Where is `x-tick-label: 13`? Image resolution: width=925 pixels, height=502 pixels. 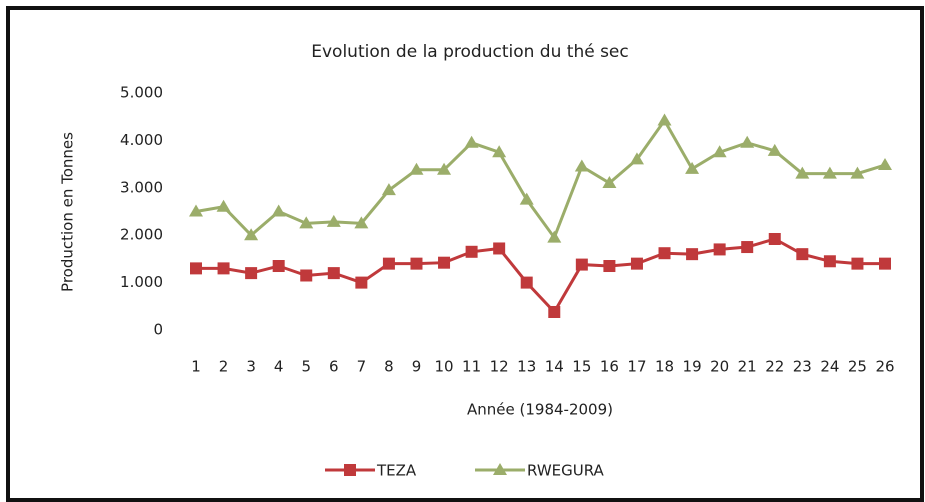 x-tick-label: 13 is located at coordinates (526, 367).